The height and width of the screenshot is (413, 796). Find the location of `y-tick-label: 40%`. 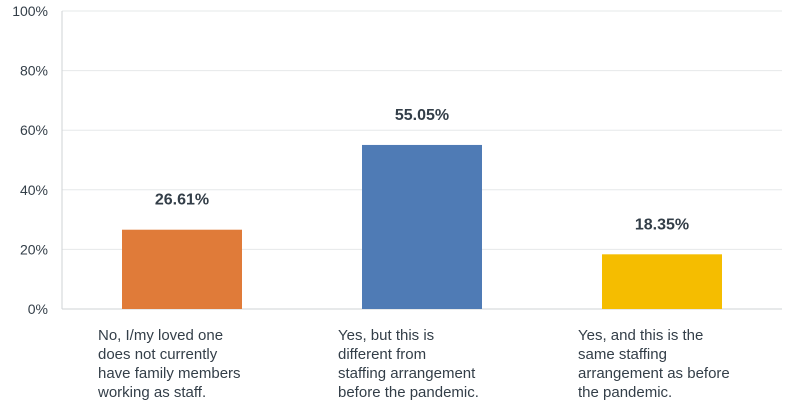

y-tick-label: 40% is located at coordinates (34, 190).